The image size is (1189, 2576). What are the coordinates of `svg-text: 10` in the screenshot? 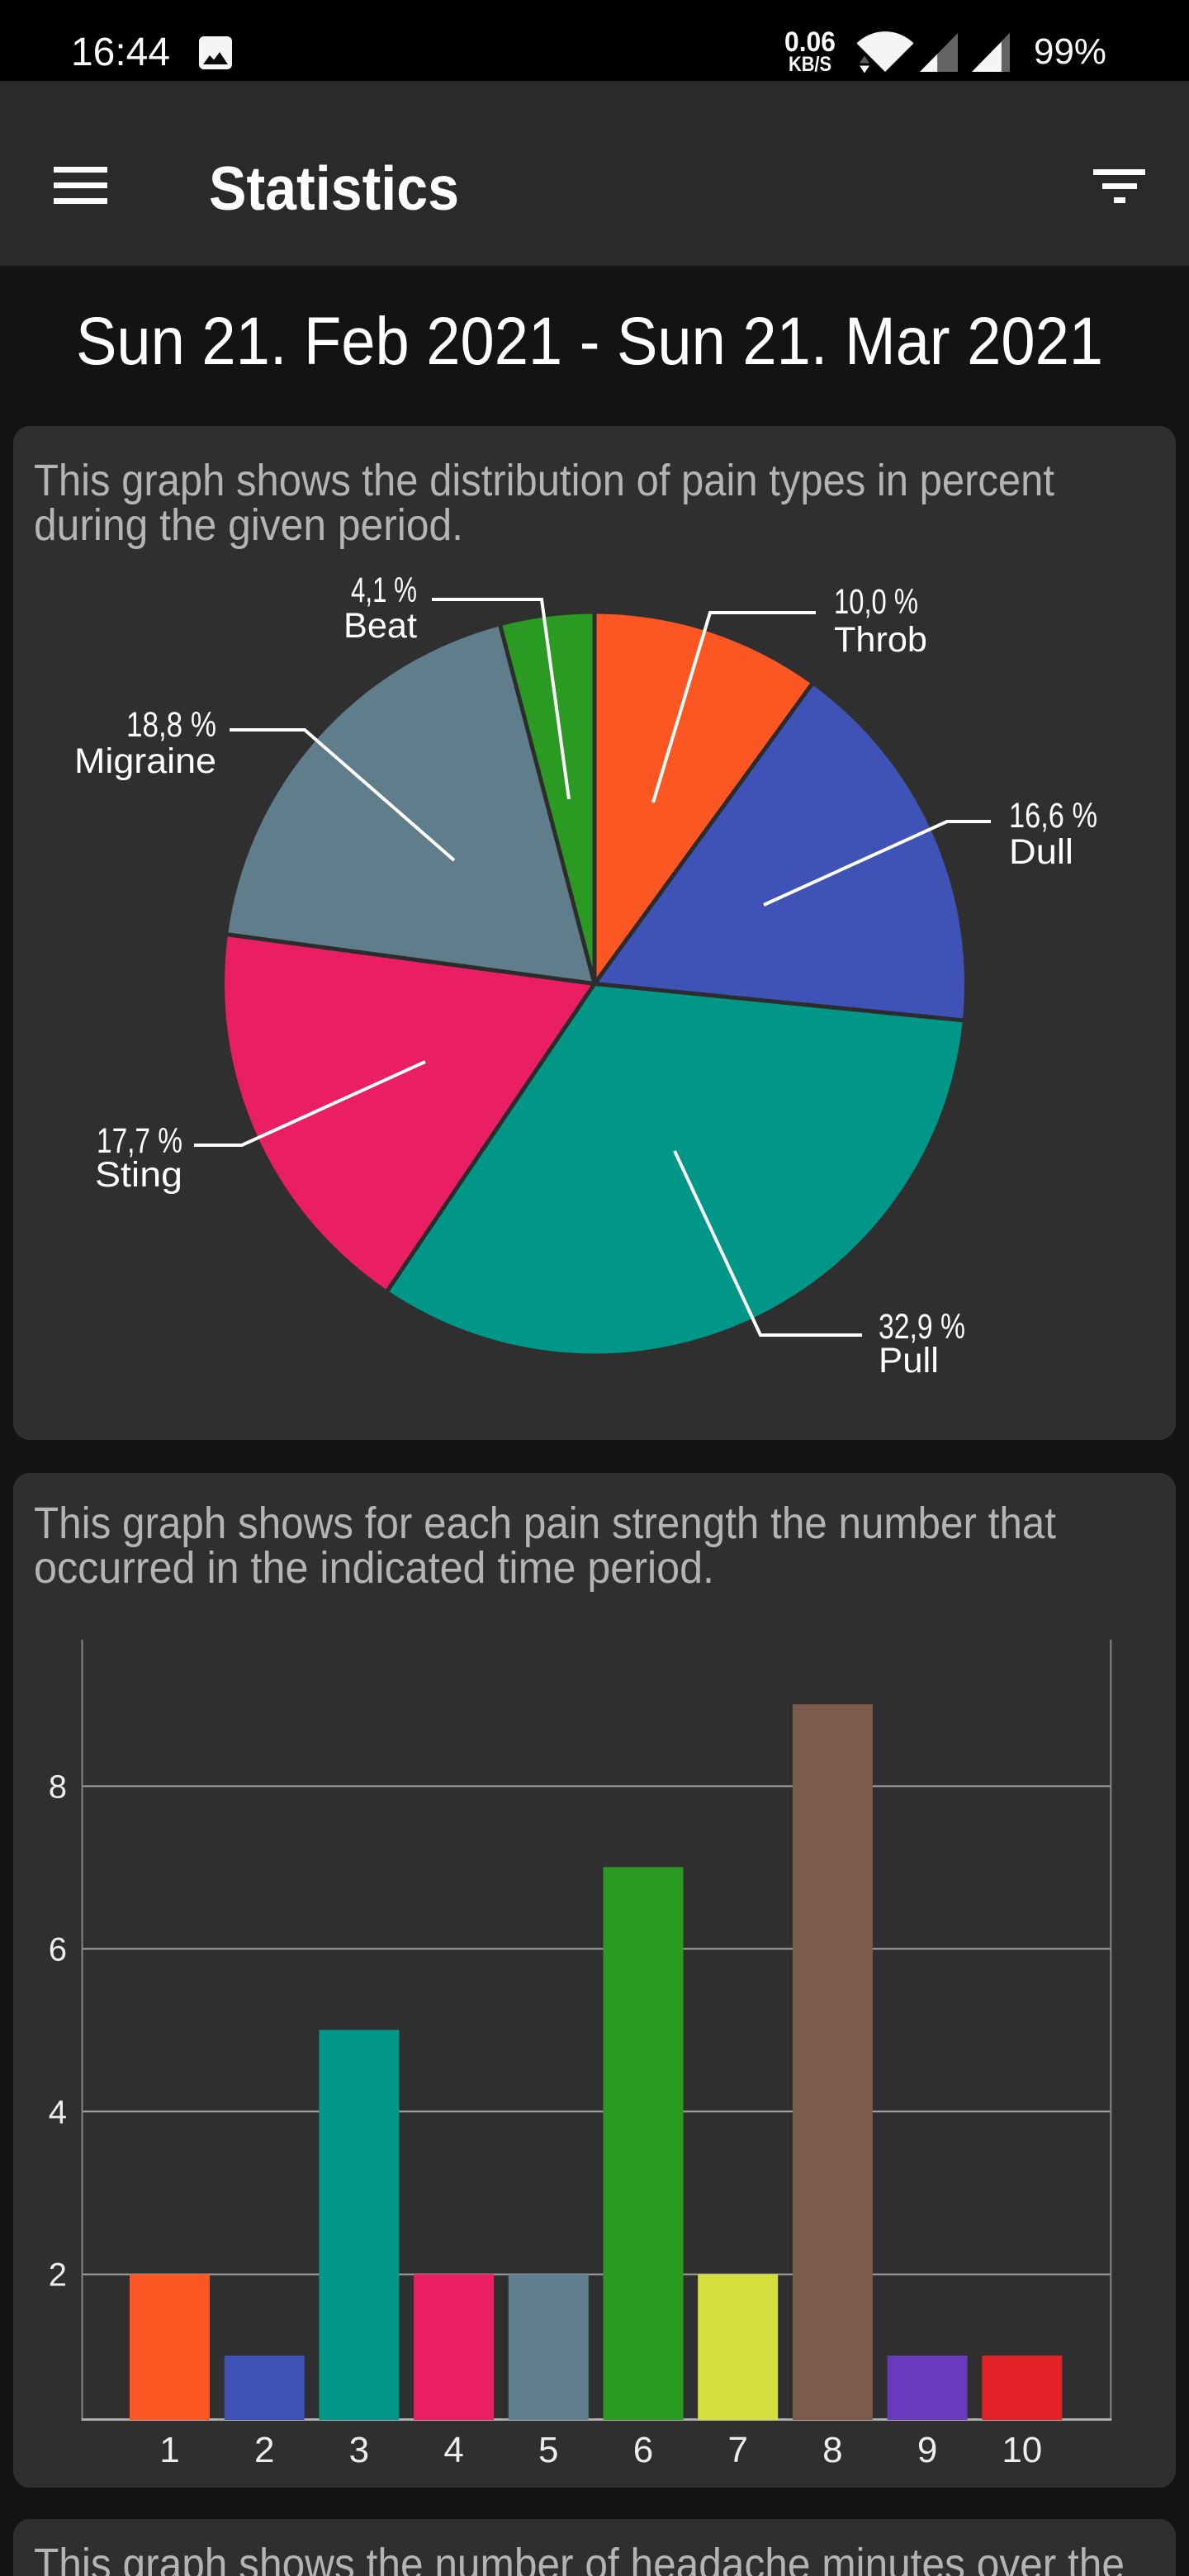 It's located at (1022, 2450).